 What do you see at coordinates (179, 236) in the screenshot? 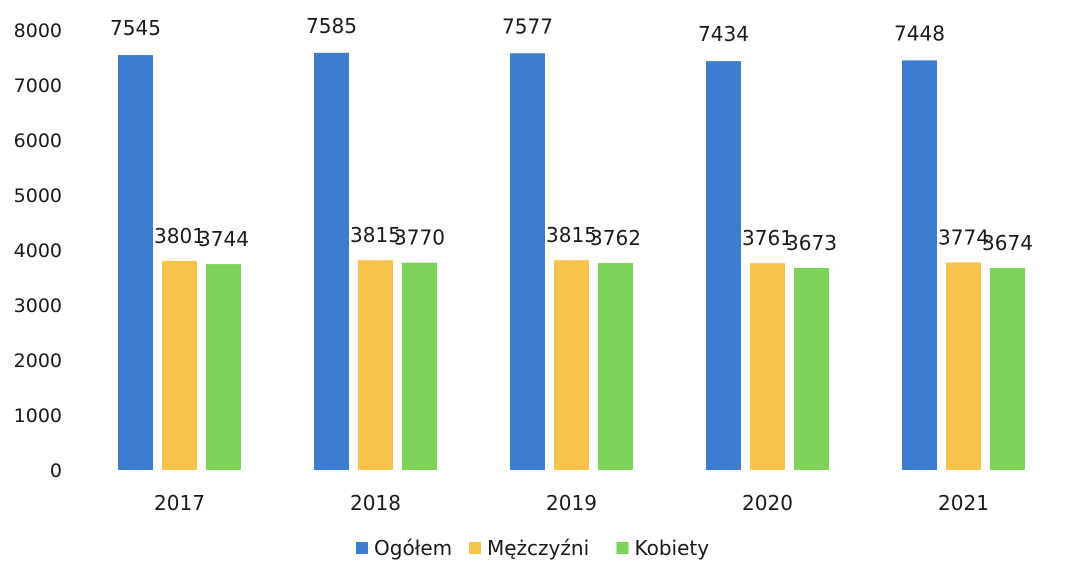
I see `data-label: 3801` at bounding box center [179, 236].